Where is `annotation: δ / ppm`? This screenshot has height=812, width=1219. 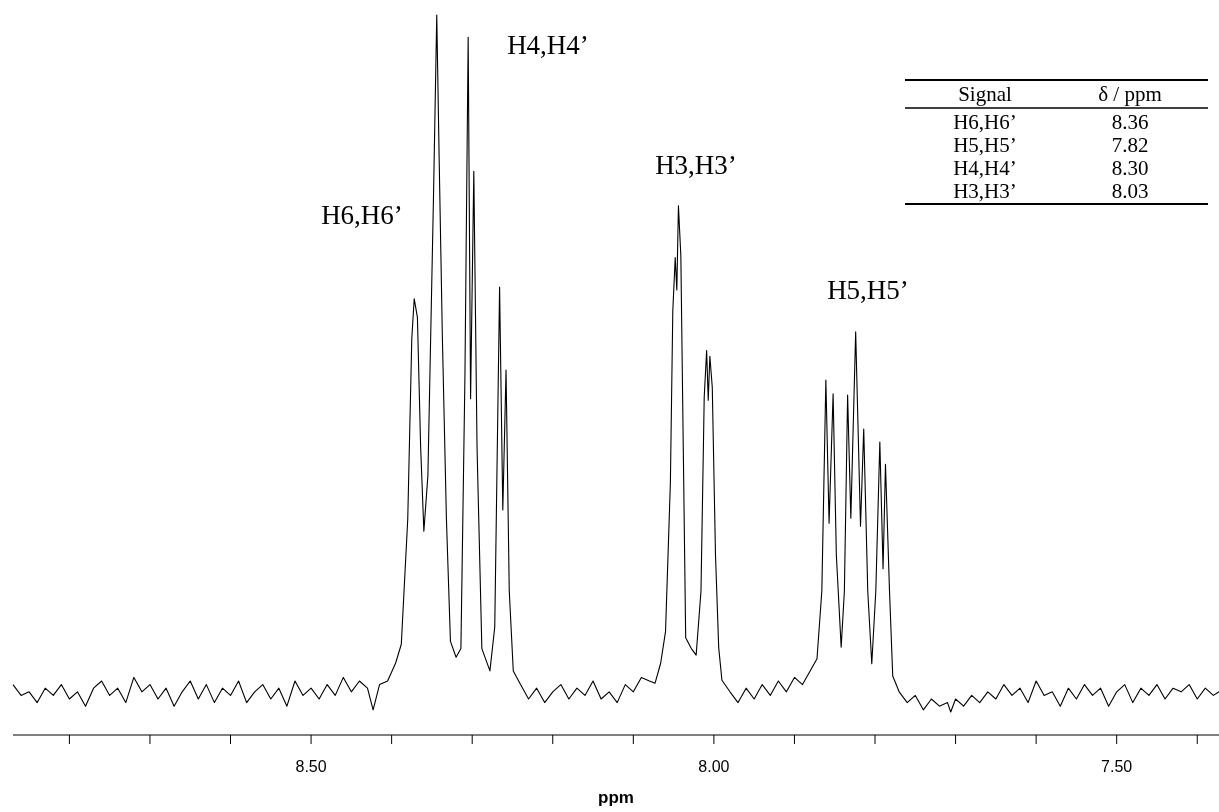
annotation: δ / ppm is located at coordinates (1130, 94).